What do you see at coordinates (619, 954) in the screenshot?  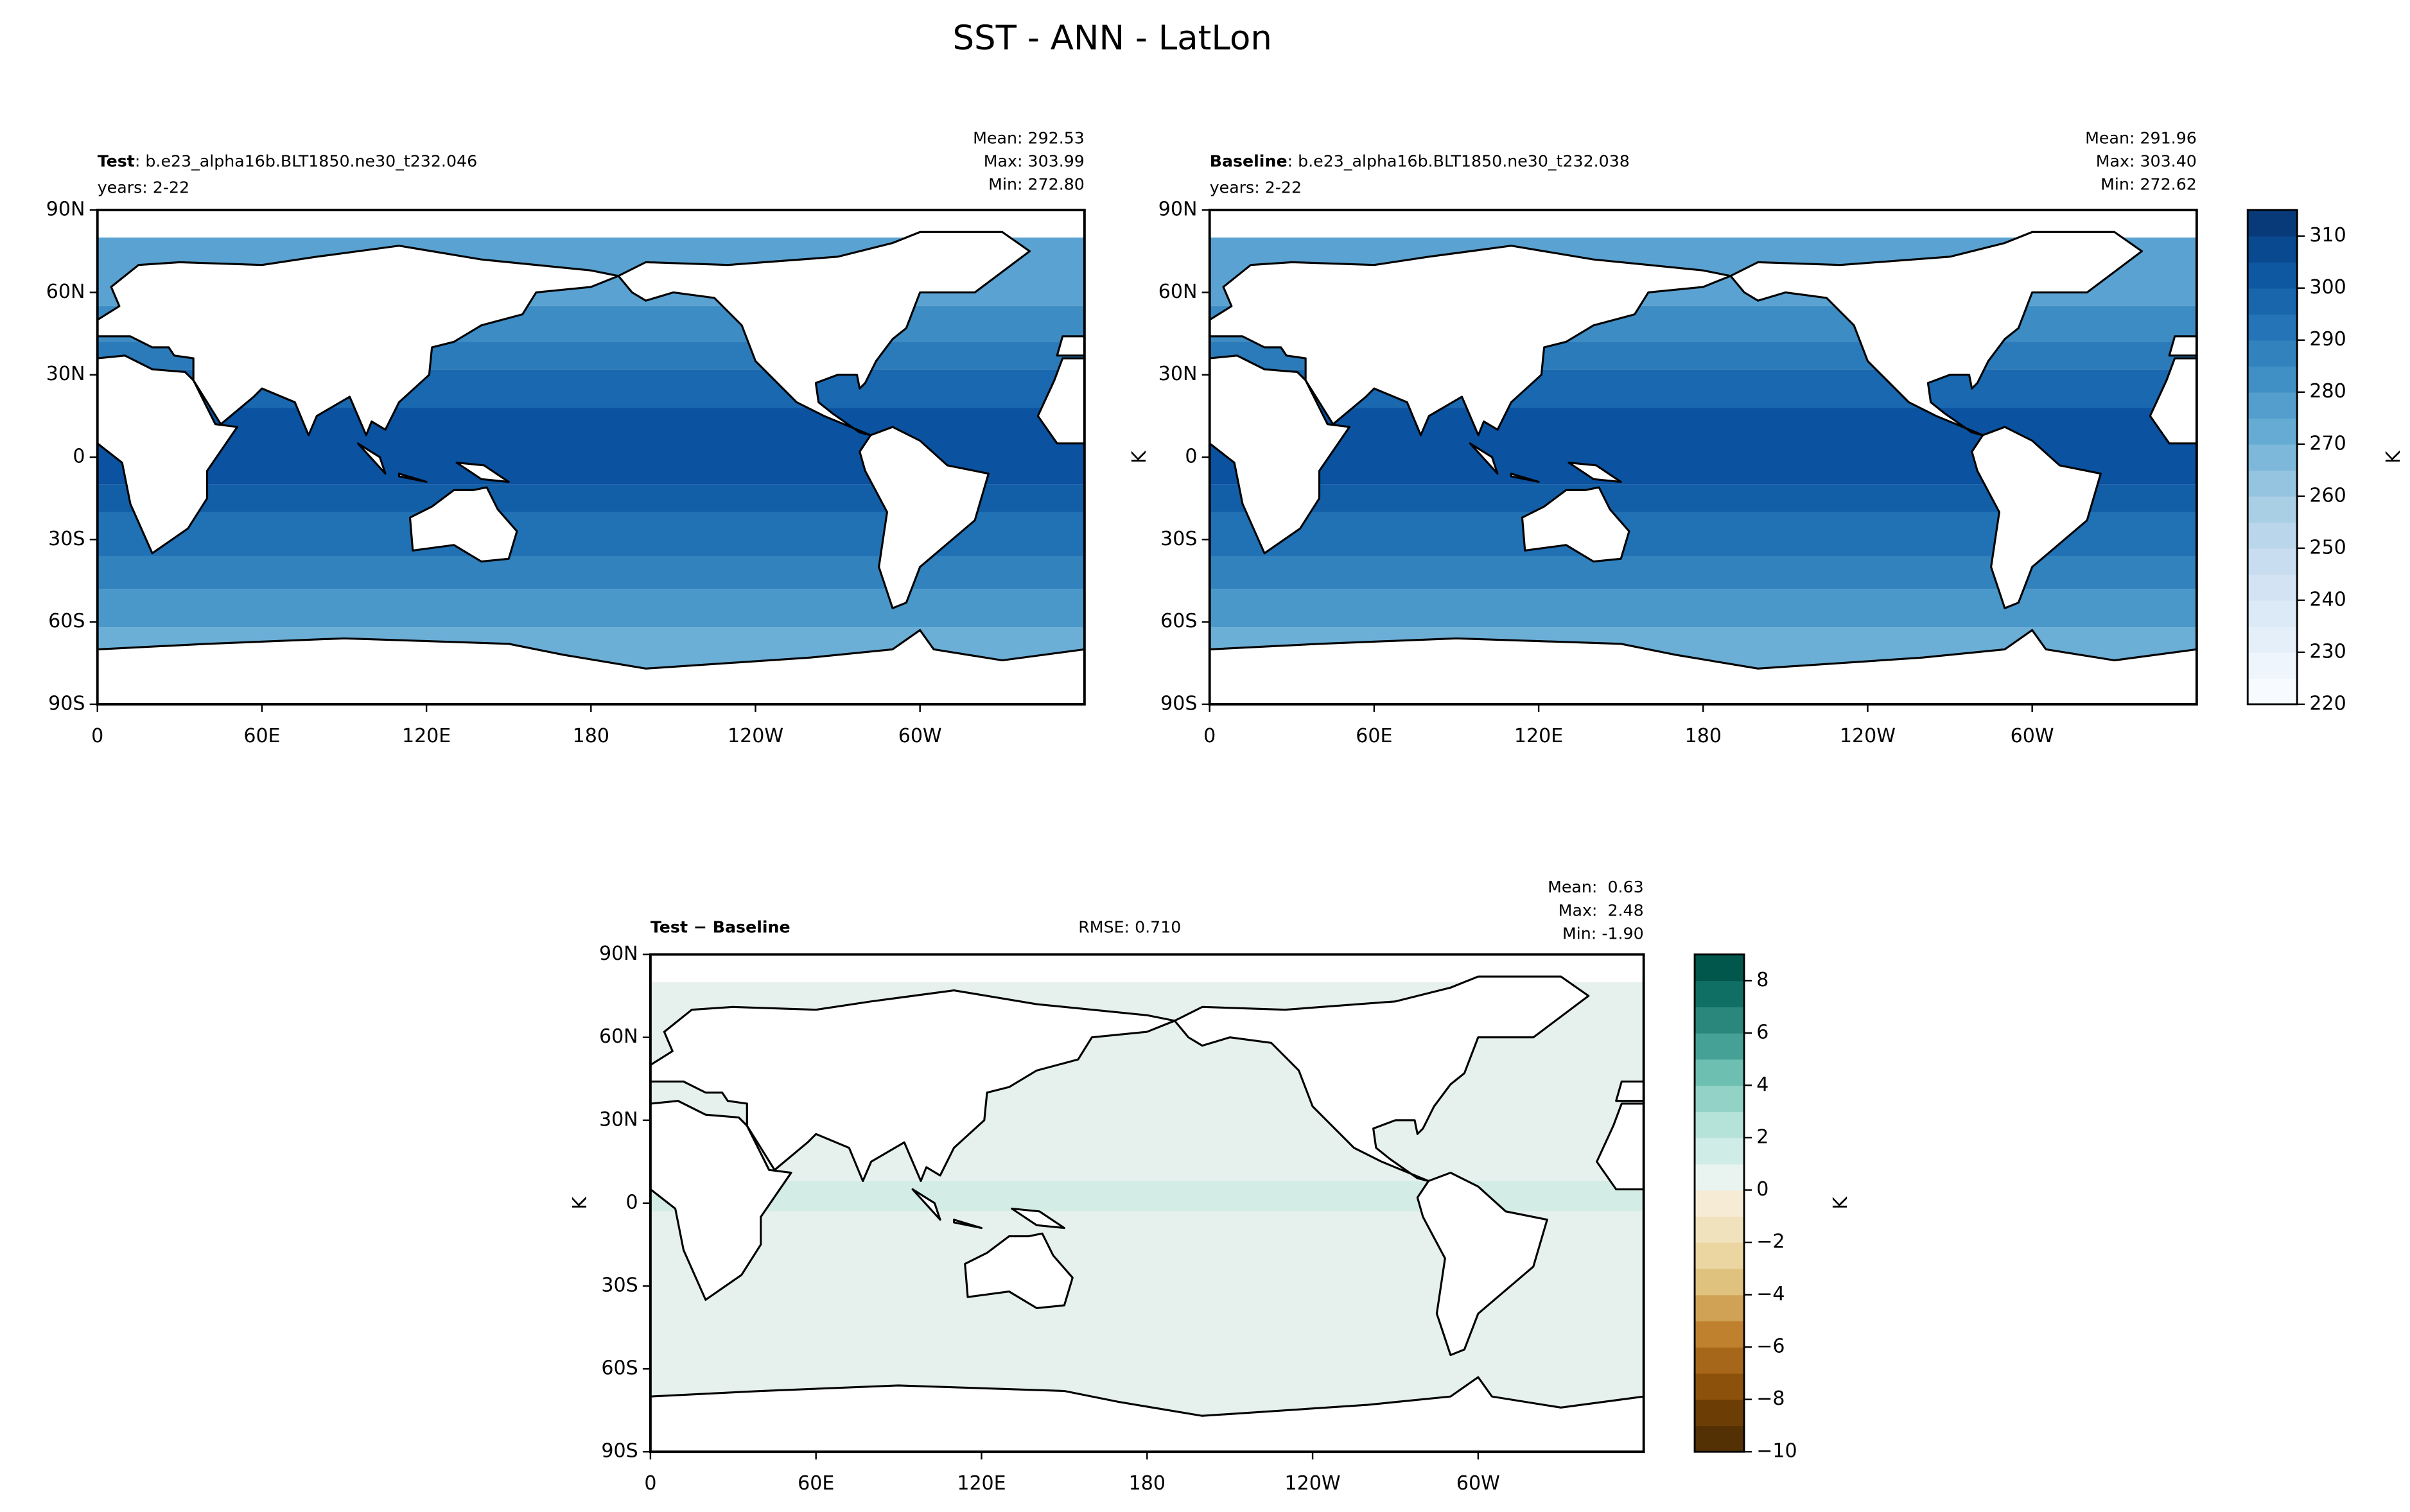 I see `y-tick-label: 90N` at bounding box center [619, 954].